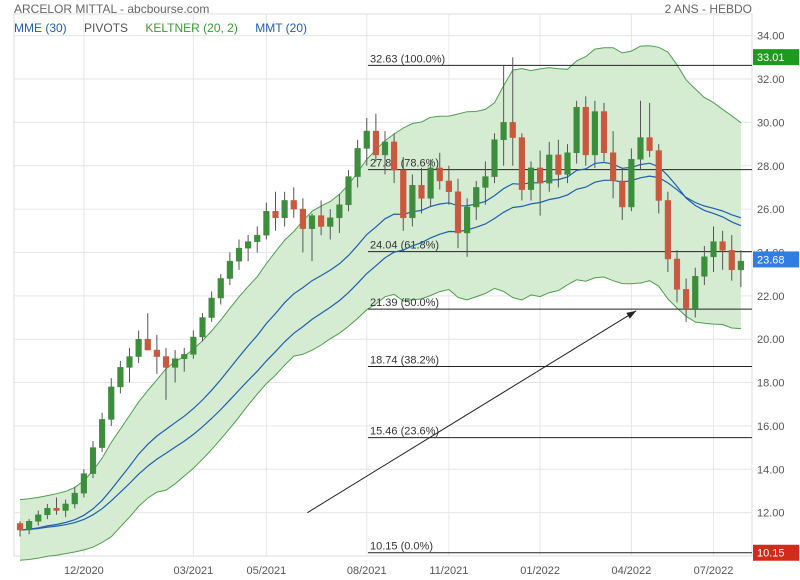 The image size is (800, 580). I want to click on legend-pivots: PIVOTS, so click(106, 28).